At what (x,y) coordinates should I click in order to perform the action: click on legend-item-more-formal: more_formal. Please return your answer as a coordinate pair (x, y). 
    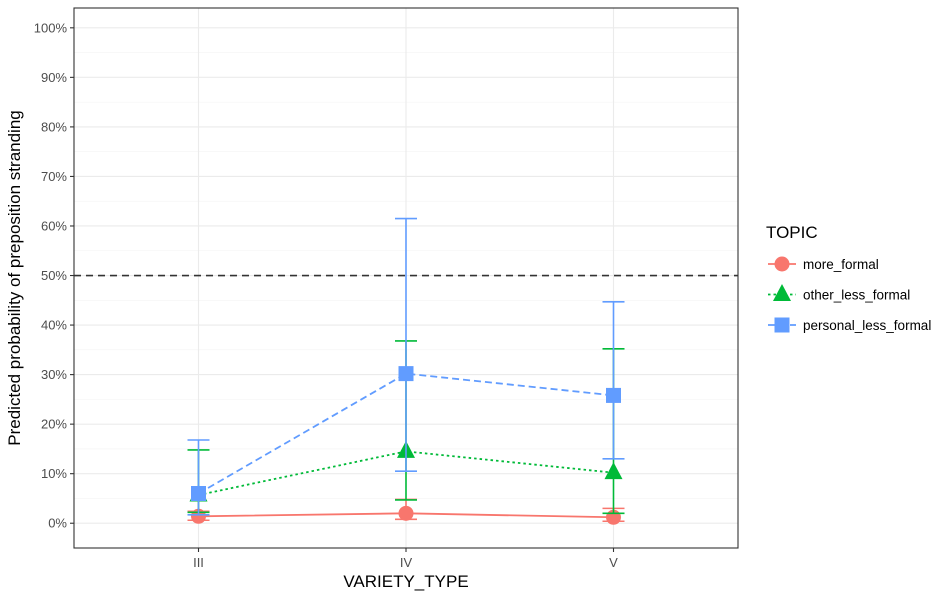
    Looking at the image, I should click on (823, 264).